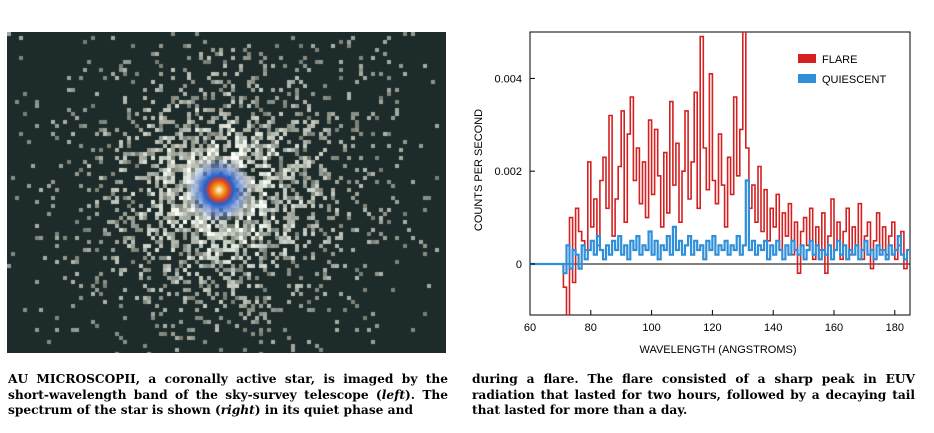 This screenshot has height=433, width=934. What do you see at coordinates (712, 328) in the screenshot?
I see `x-tick-label: 120` at bounding box center [712, 328].